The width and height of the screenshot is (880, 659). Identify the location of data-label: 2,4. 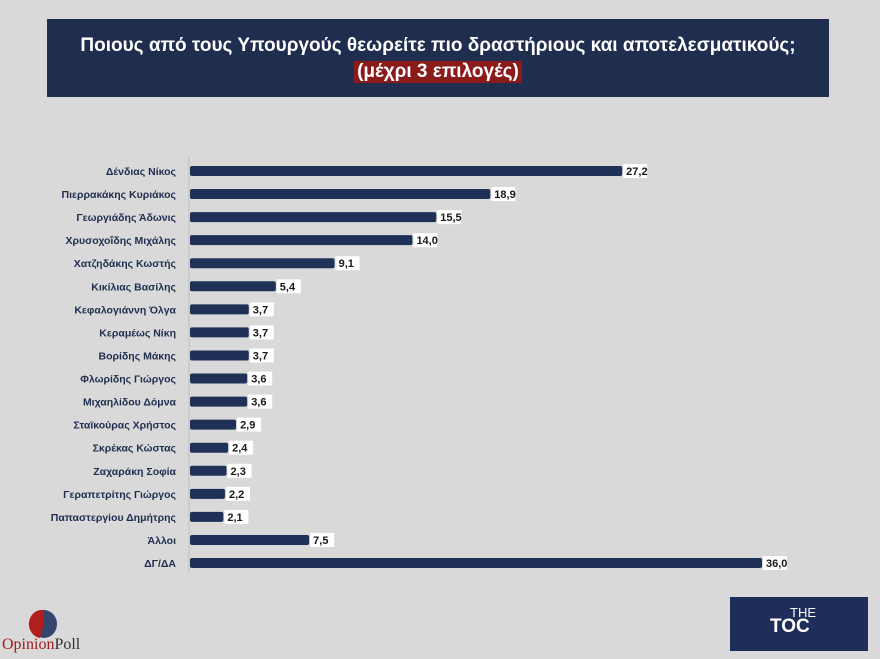
(240, 449).